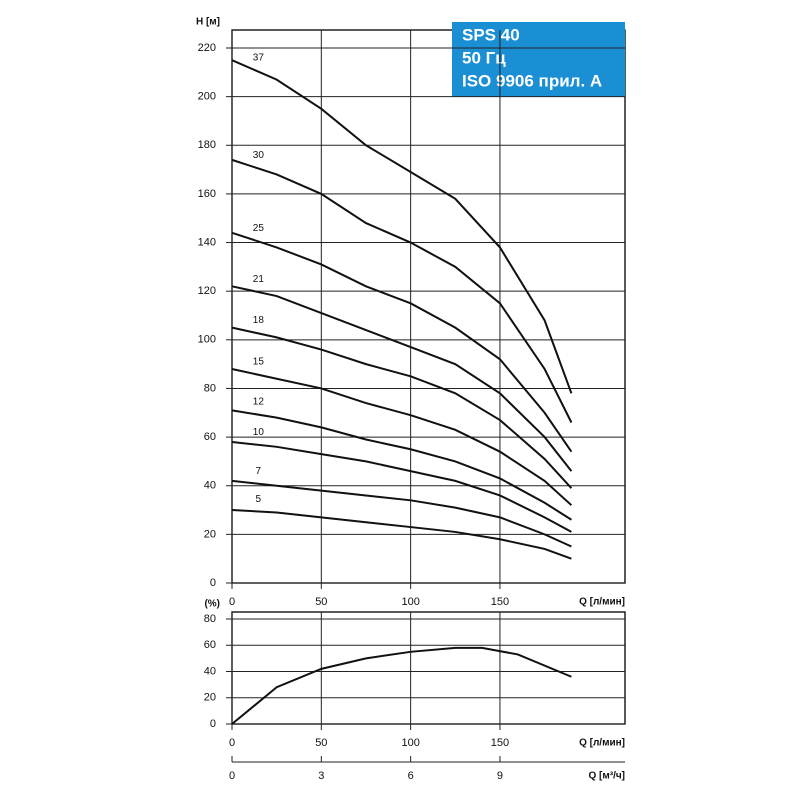  What do you see at coordinates (259, 362) in the screenshot?
I see `curve-label: 15` at bounding box center [259, 362].